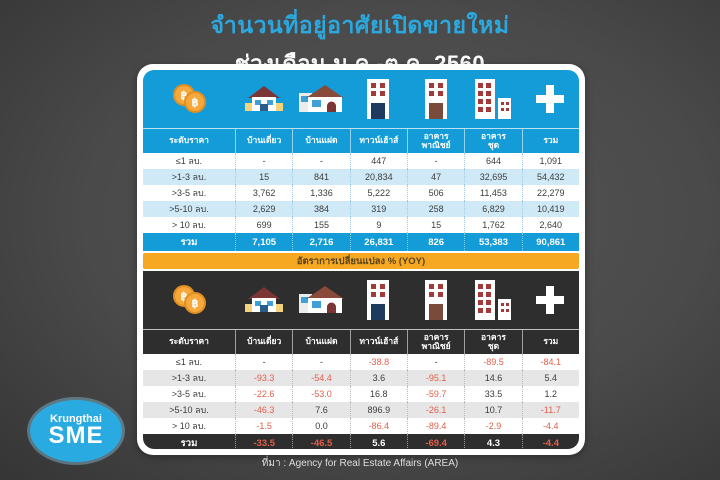 The width and height of the screenshot is (720, 480). Describe the element at coordinates (435, 378) in the screenshot. I see `table-cell: -95.1` at that location.